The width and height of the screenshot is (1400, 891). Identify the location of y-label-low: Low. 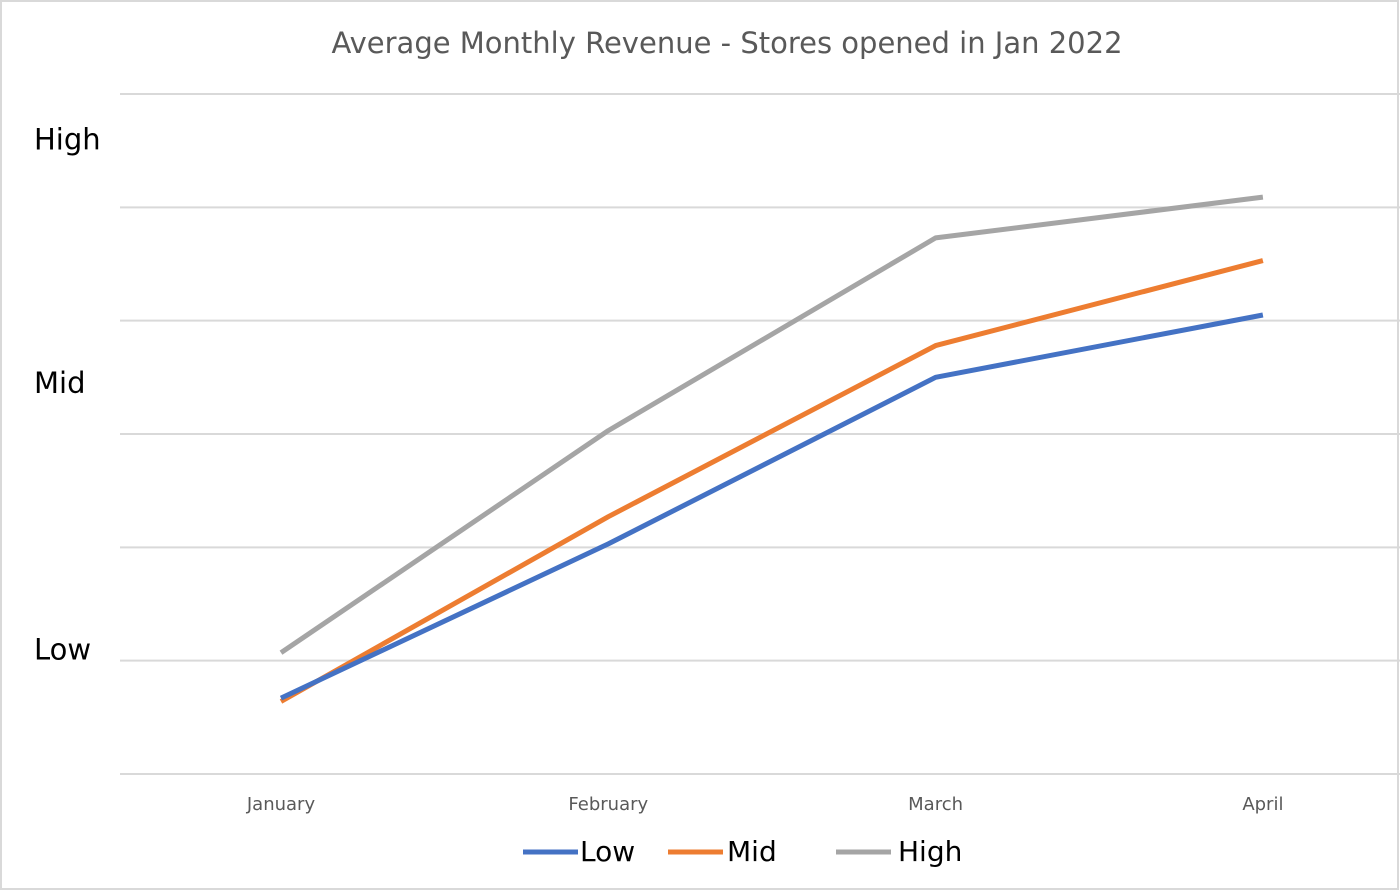
(62, 649).